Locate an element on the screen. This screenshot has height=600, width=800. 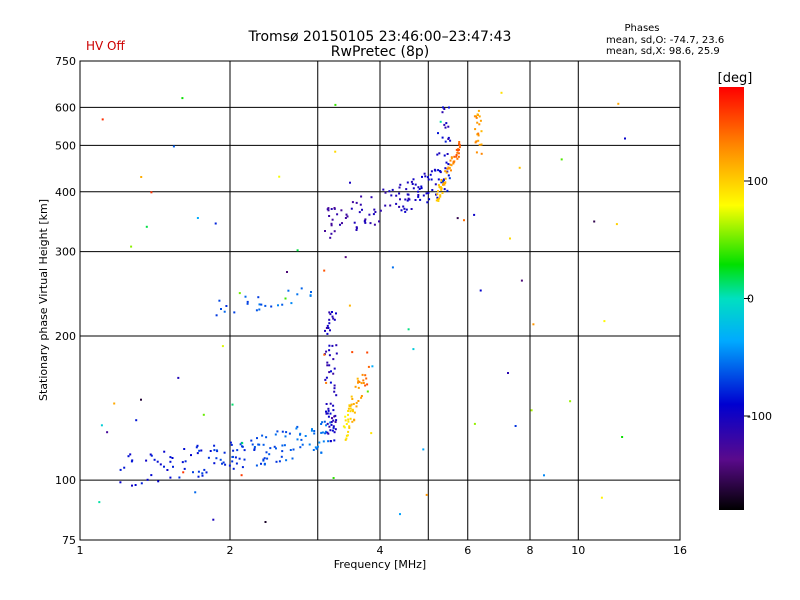
x-tick-label: 6 is located at coordinates (467, 550).